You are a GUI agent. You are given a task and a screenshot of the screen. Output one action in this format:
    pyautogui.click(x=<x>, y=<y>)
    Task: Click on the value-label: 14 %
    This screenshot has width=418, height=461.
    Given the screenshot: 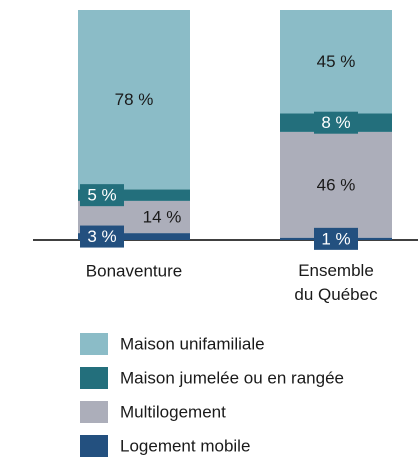 What is the action you would take?
    pyautogui.click(x=162, y=216)
    